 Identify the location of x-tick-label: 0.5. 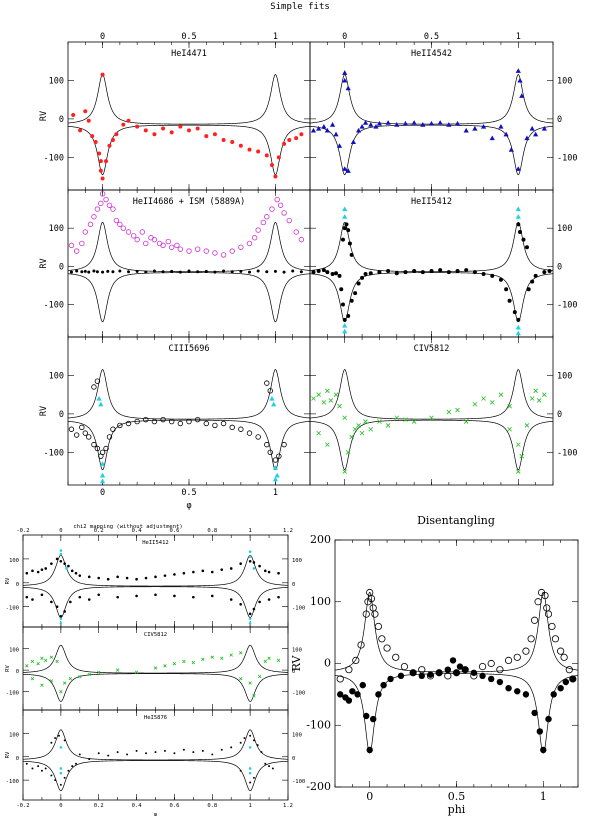
(457, 796).